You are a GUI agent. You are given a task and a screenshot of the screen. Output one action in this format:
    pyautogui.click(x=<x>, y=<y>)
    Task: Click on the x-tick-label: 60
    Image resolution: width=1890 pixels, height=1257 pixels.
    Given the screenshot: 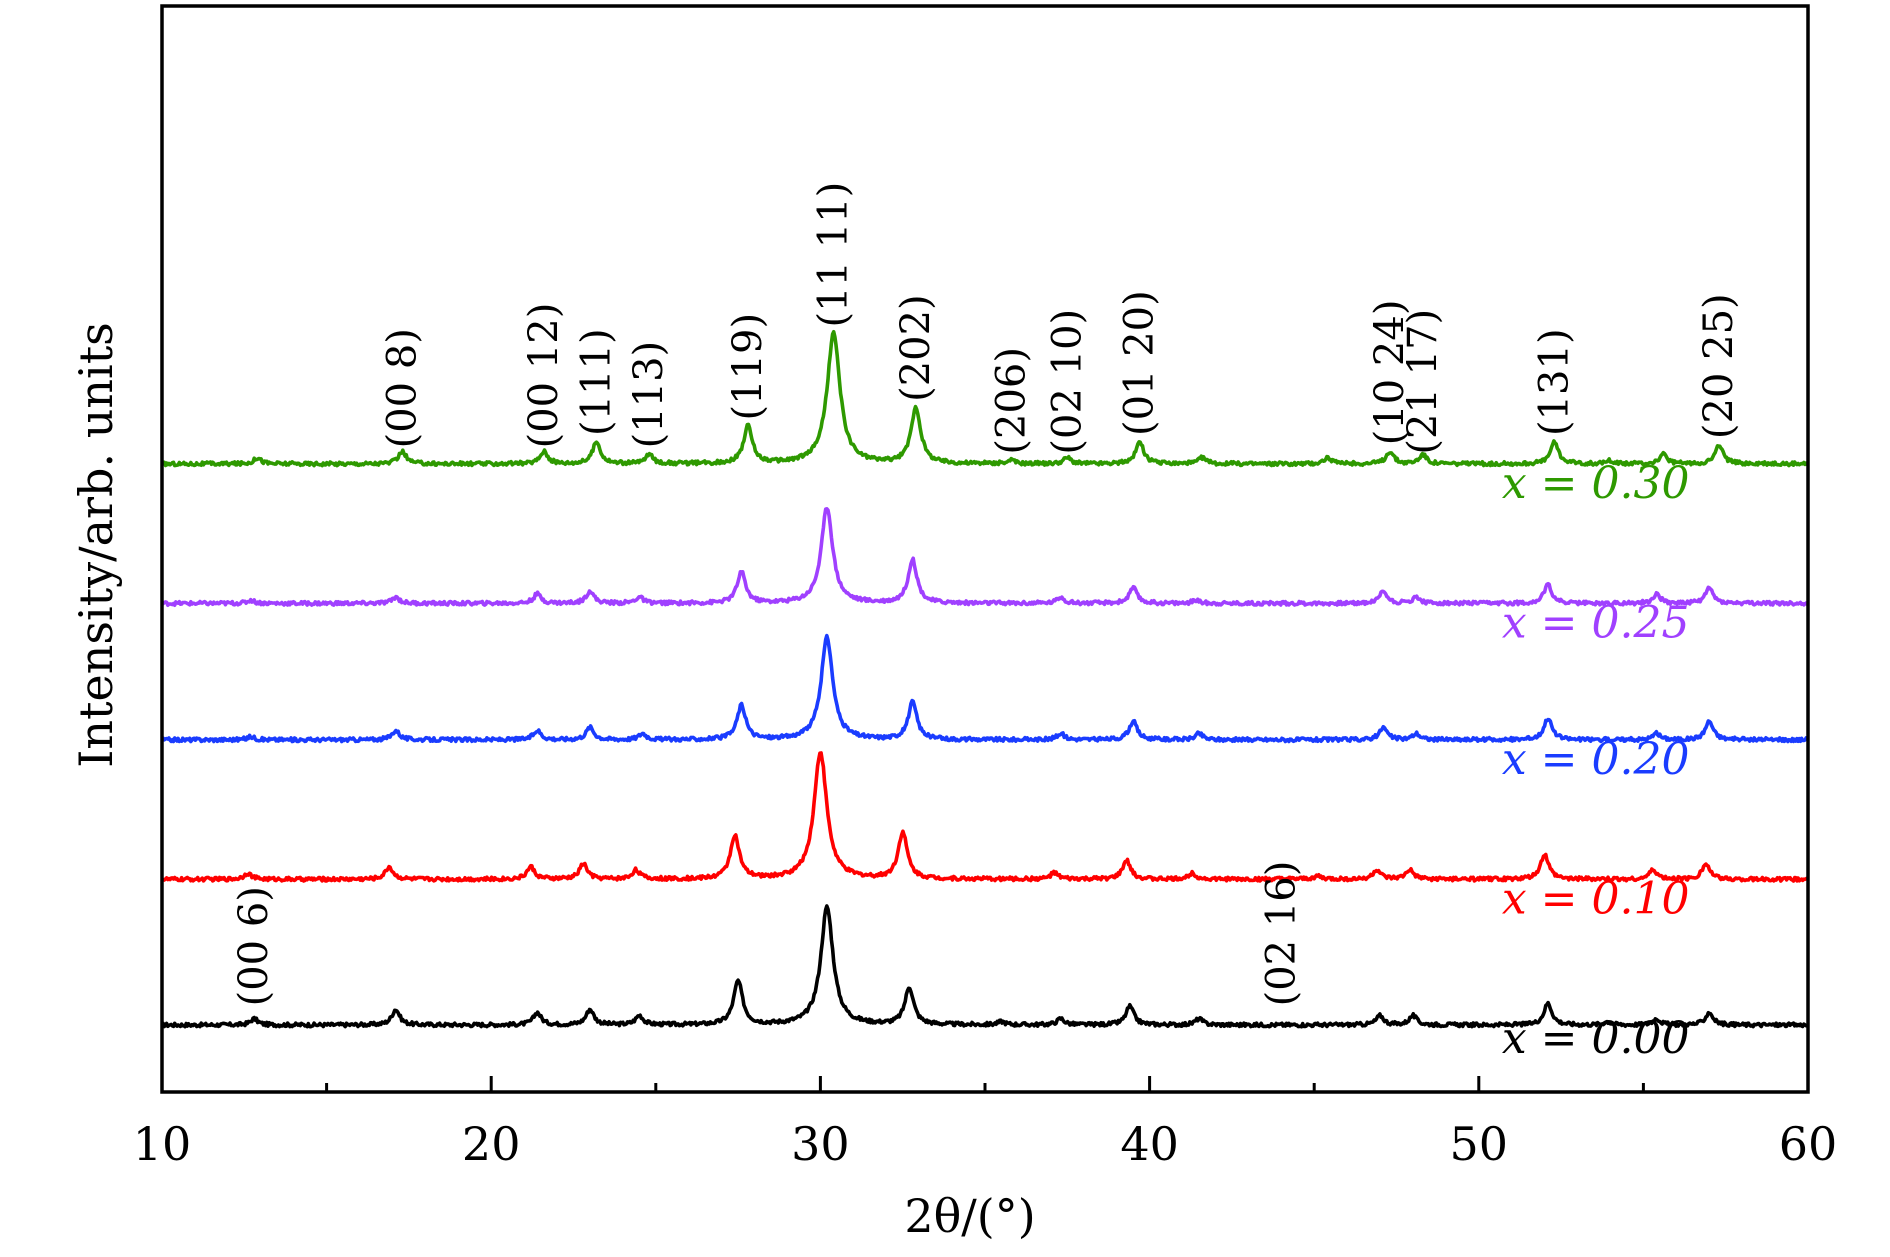 What is the action you would take?
    pyautogui.click(x=1808, y=1144)
    